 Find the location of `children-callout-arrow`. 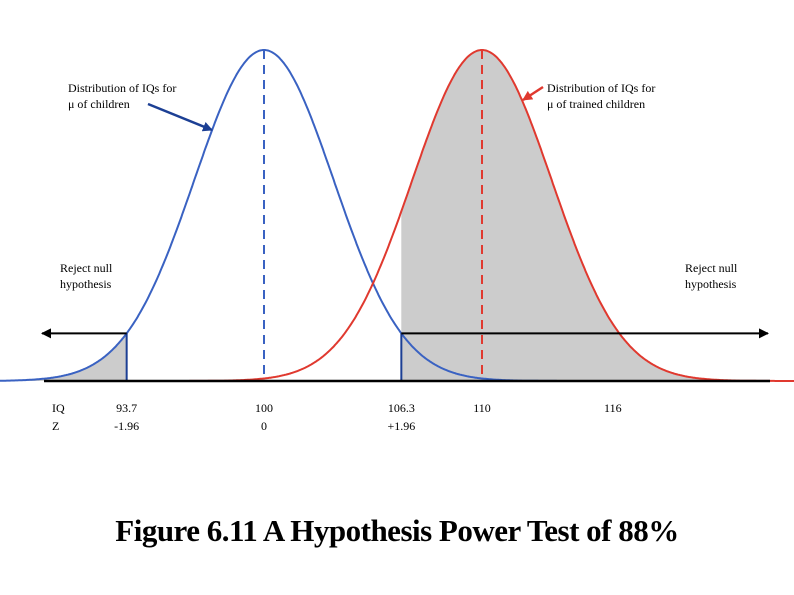

children-callout-arrow is located at coordinates (180, 117).